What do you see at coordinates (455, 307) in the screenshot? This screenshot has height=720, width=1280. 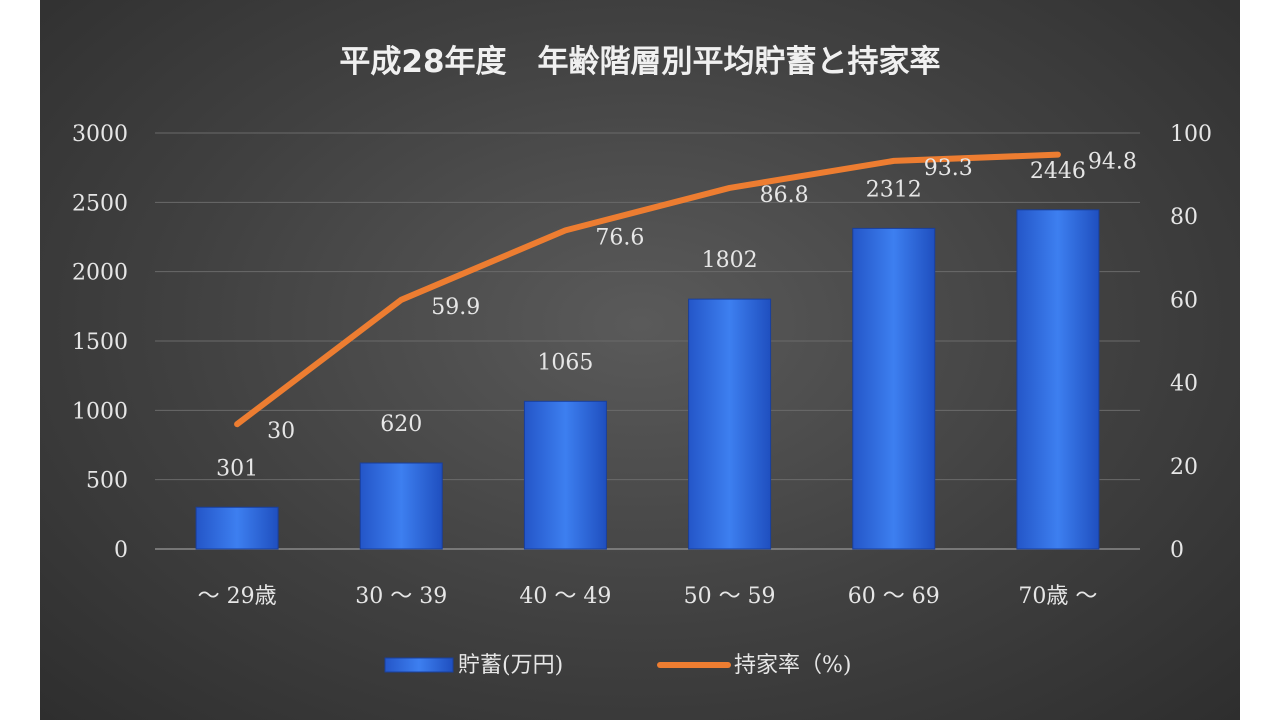 I see `line-data-label: 59.9` at bounding box center [455, 307].